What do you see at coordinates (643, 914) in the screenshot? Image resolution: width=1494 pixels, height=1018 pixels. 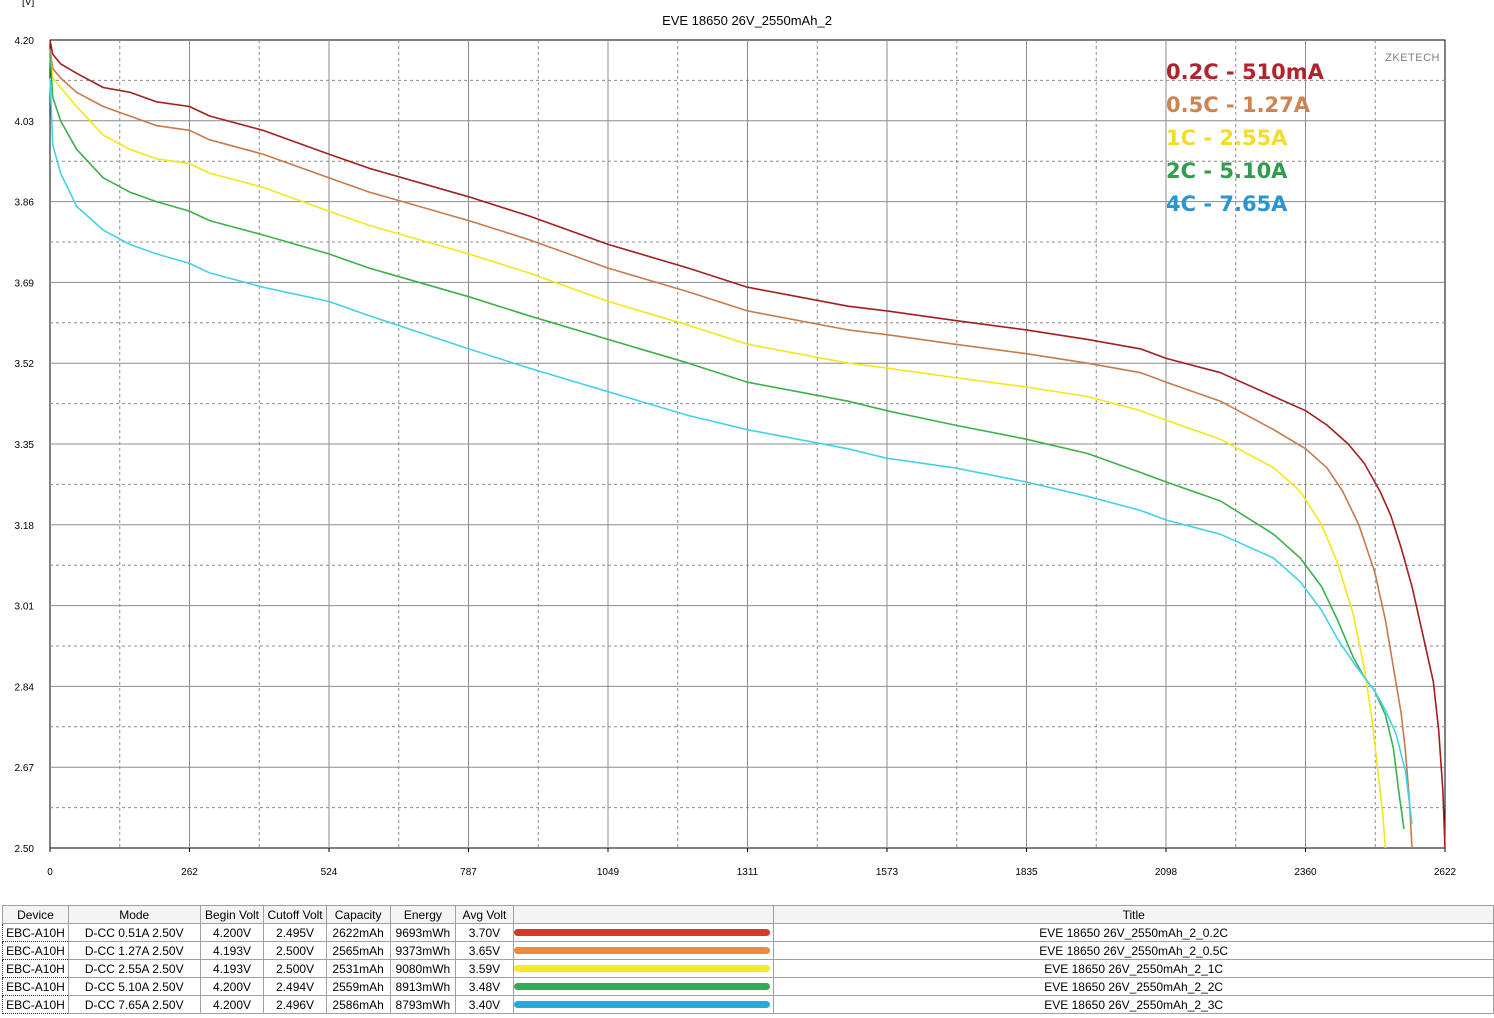 I see `header-color` at bounding box center [643, 914].